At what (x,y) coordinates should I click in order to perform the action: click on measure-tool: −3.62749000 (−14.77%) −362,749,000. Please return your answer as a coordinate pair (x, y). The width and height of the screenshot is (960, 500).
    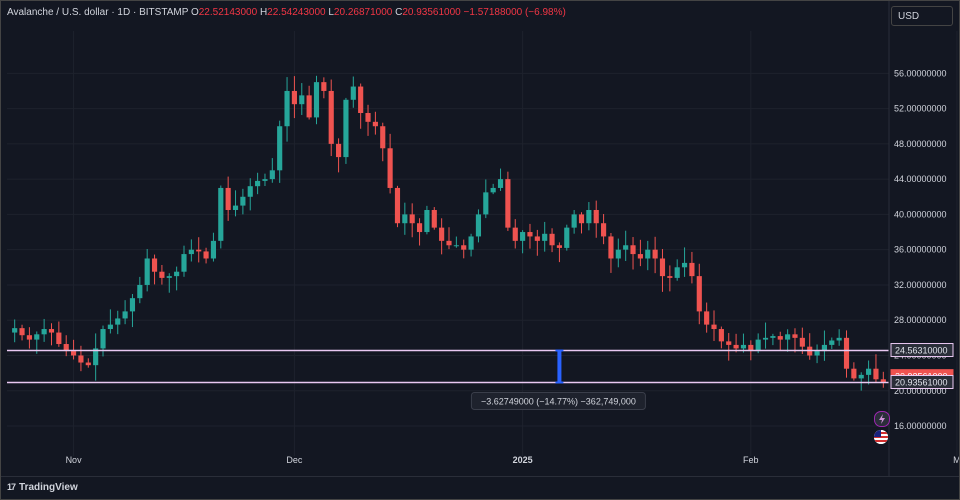
    Looking at the image, I should click on (558, 380).